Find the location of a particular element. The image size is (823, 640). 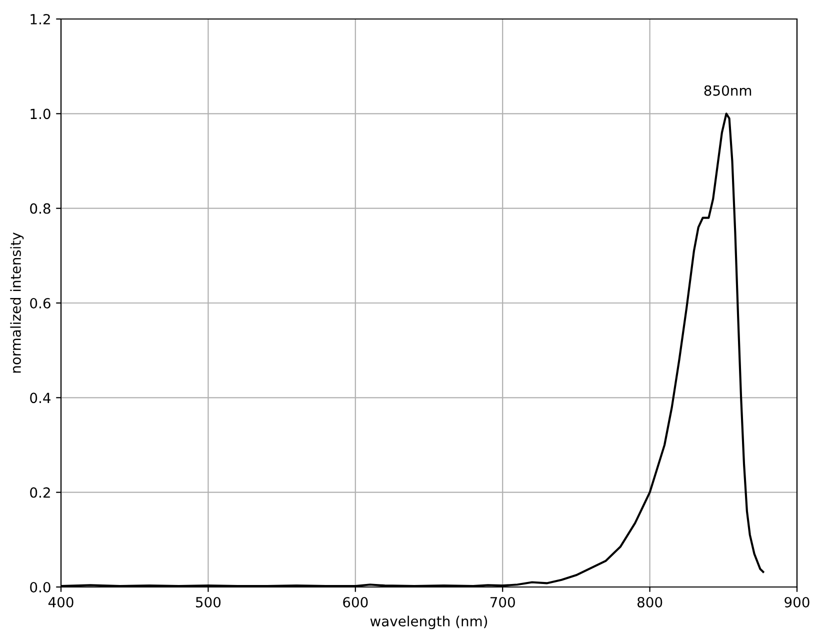

y-tick-label: 1.0 is located at coordinates (40, 114).